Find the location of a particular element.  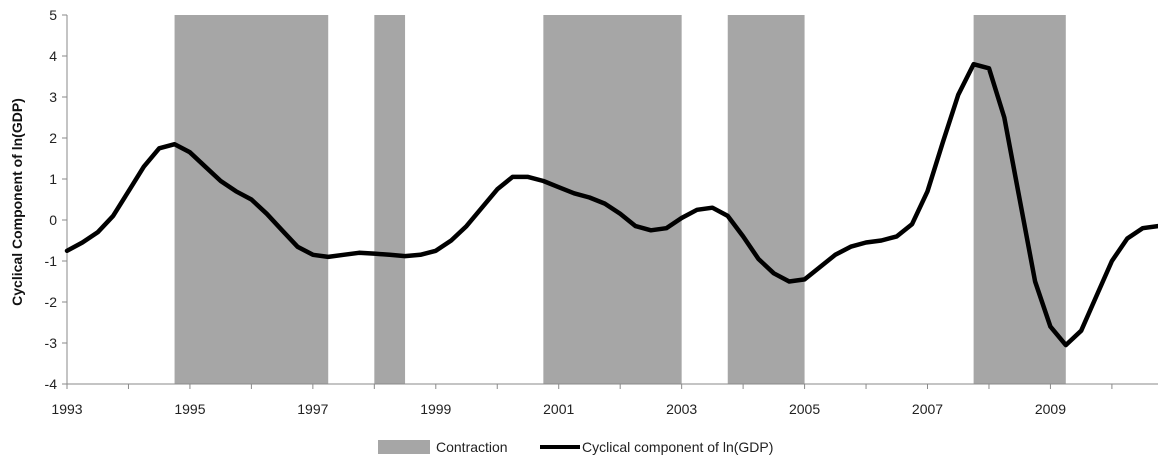

x-tick-label: 2005 is located at coordinates (804, 409).